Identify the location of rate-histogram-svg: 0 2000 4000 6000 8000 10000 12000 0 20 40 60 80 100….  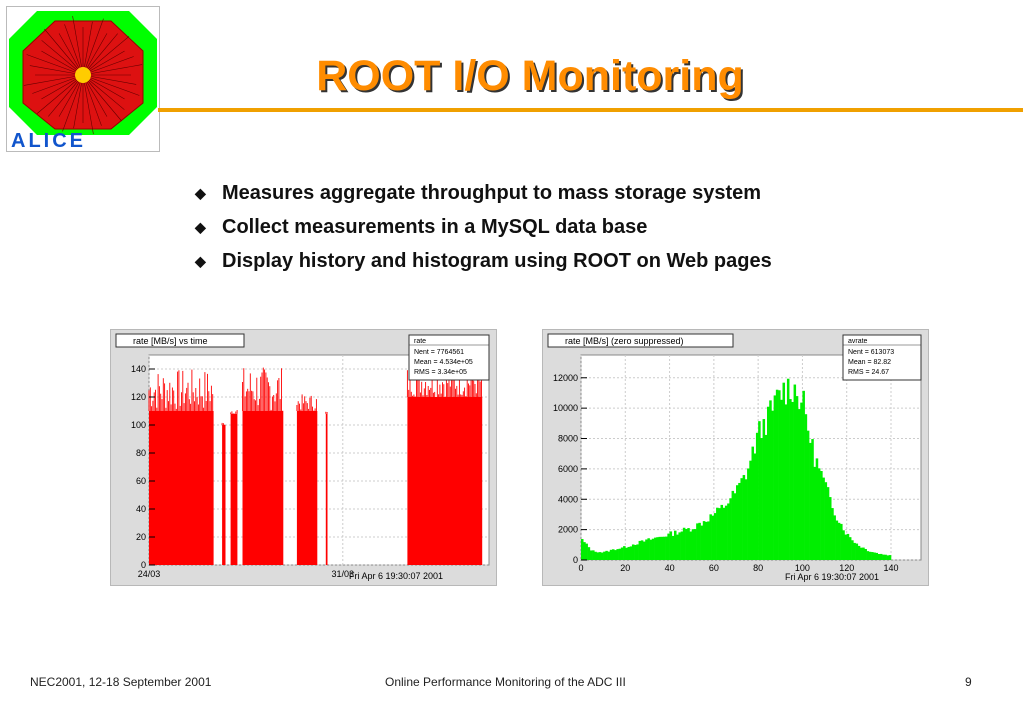
(734, 457).